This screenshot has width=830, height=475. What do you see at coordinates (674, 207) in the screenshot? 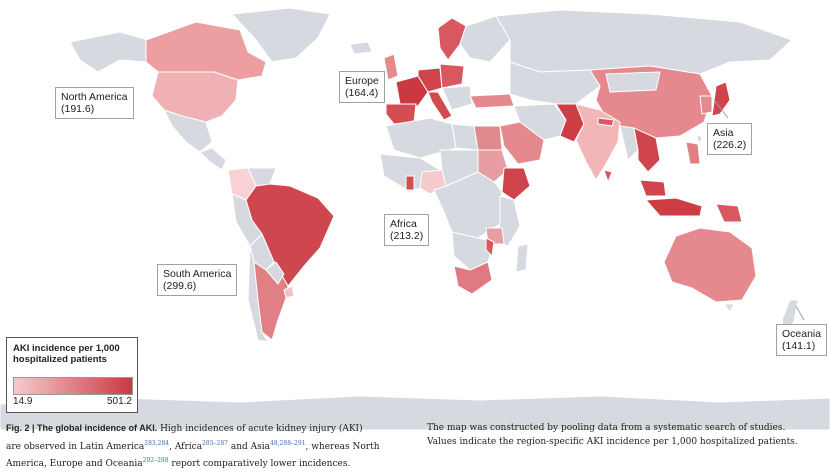
I see `country-indonesia` at bounding box center [674, 207].